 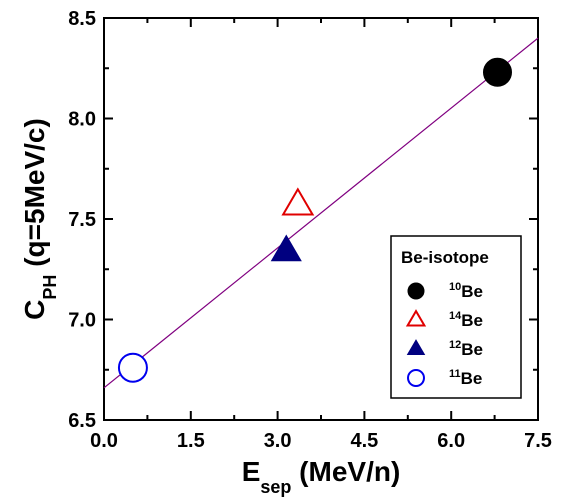 What do you see at coordinates (278, 441) in the screenshot?
I see `x-tick-label: 3.0` at bounding box center [278, 441].